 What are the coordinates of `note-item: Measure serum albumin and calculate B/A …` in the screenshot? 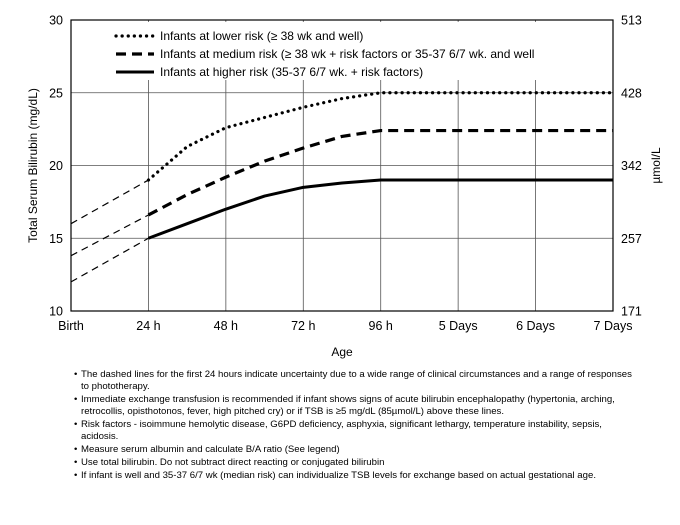 It's located at (354, 450).